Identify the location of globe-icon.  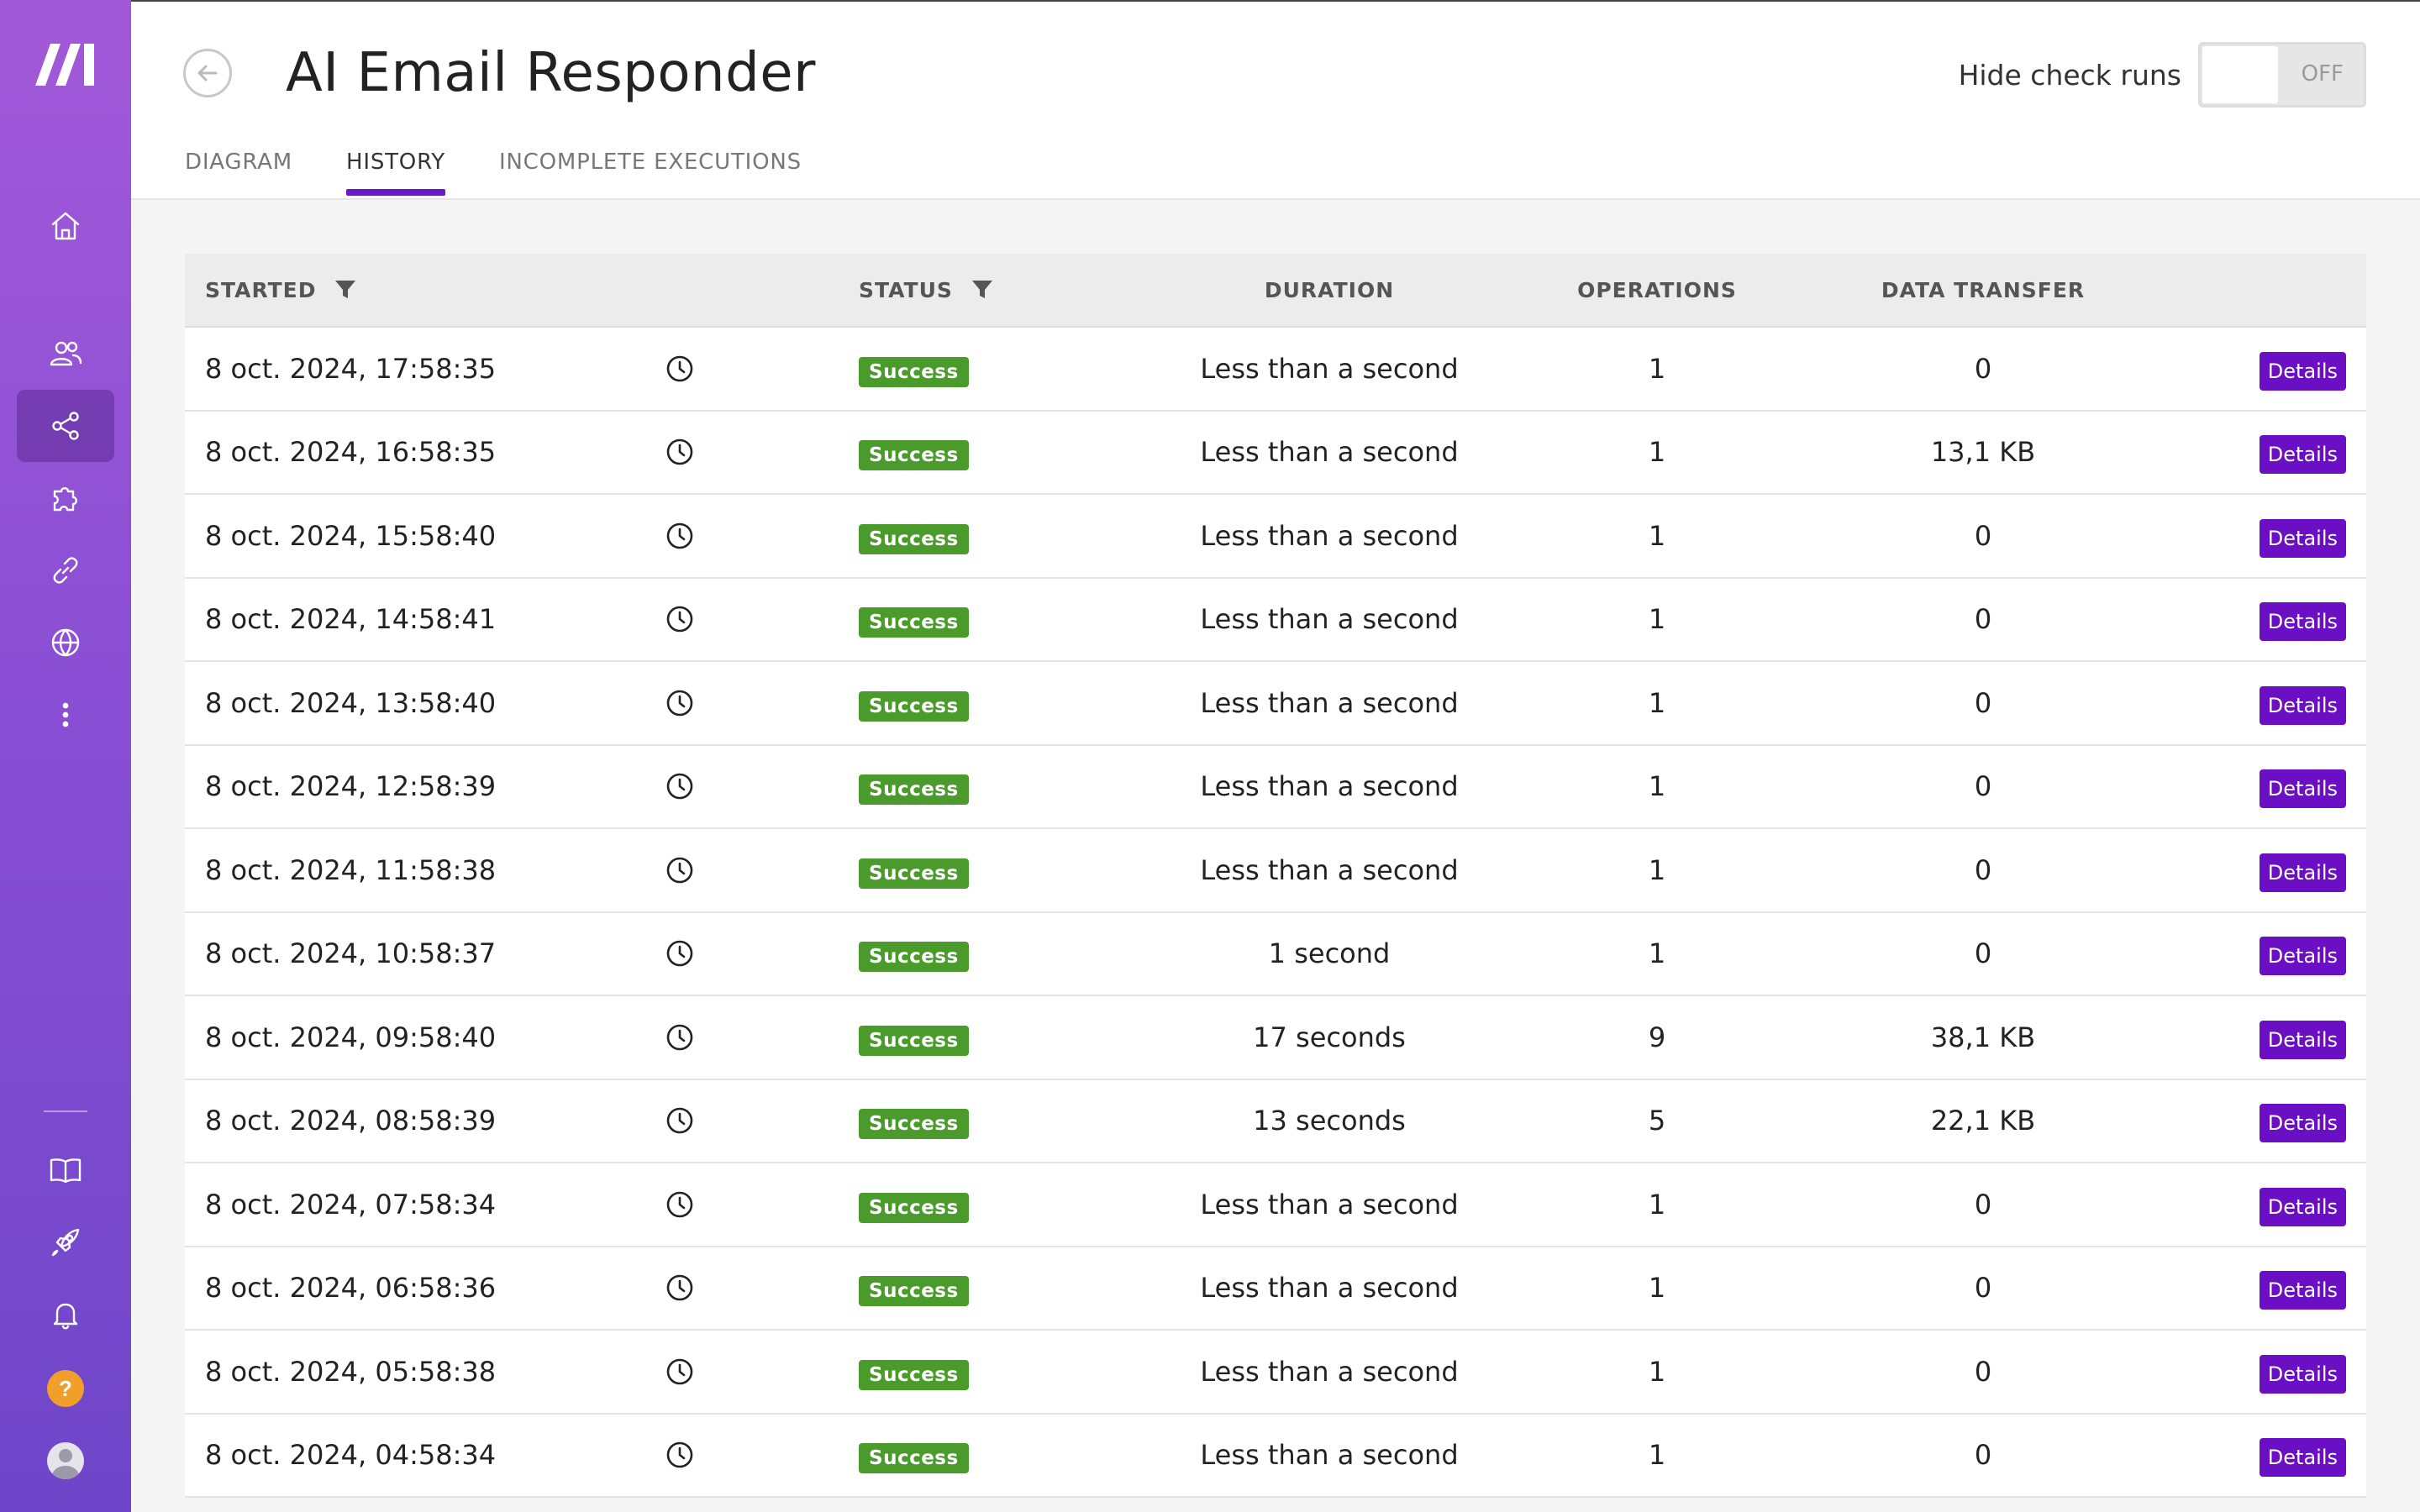
(65, 642).